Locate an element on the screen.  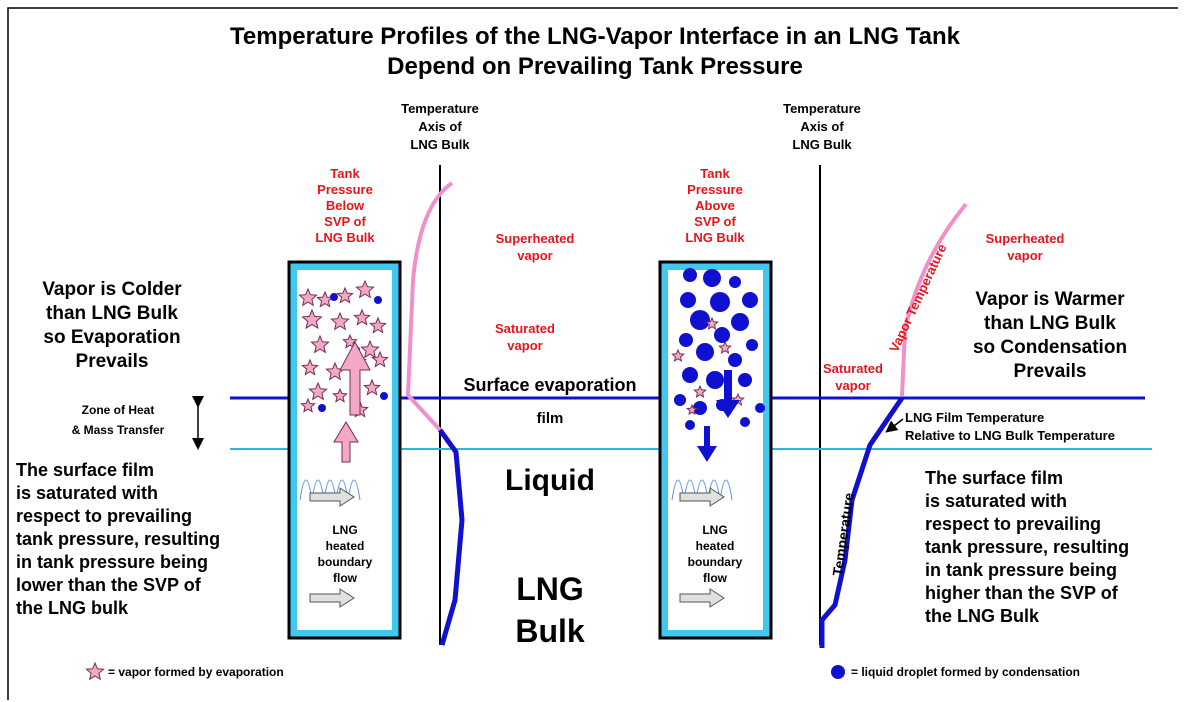
flow-label: LNG is located at coordinates (714, 530).